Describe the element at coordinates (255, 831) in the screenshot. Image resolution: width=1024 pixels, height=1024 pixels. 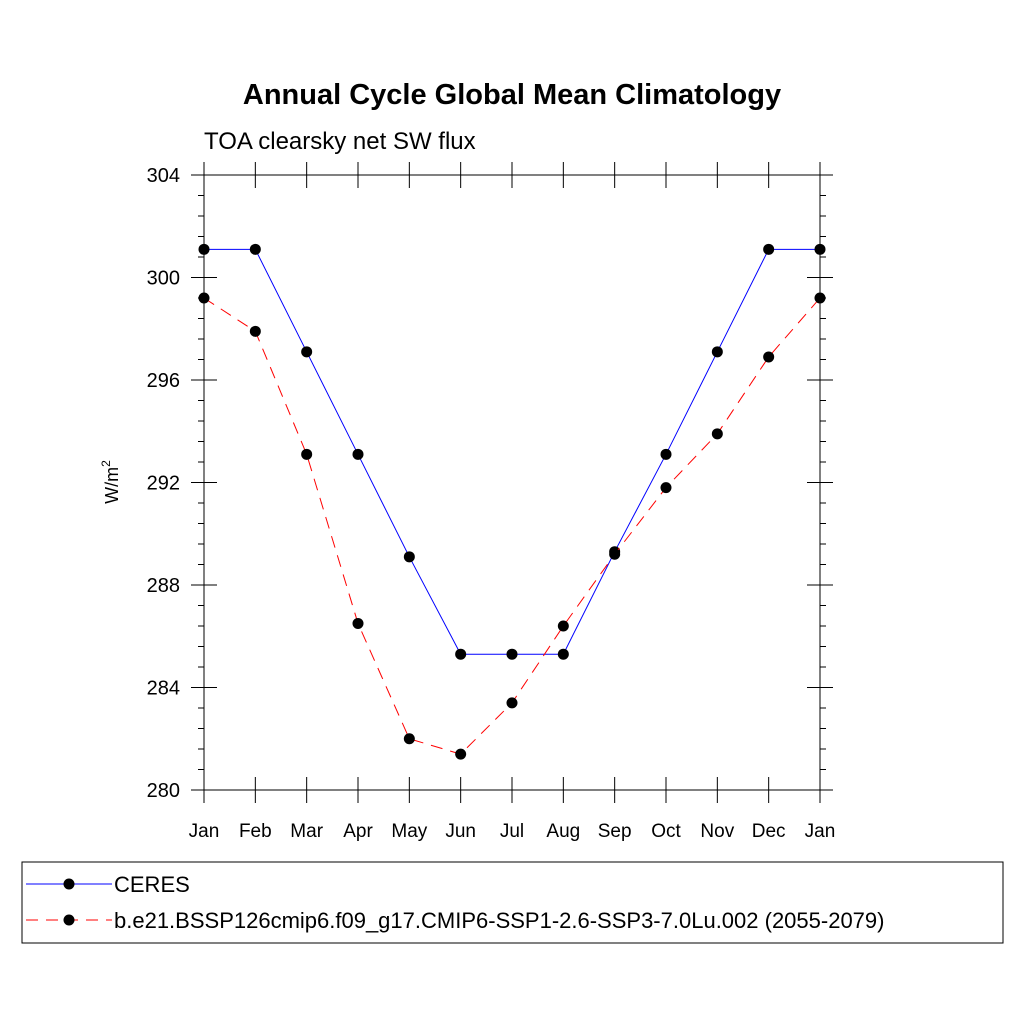
I see `x-tick-label: Feb` at that location.